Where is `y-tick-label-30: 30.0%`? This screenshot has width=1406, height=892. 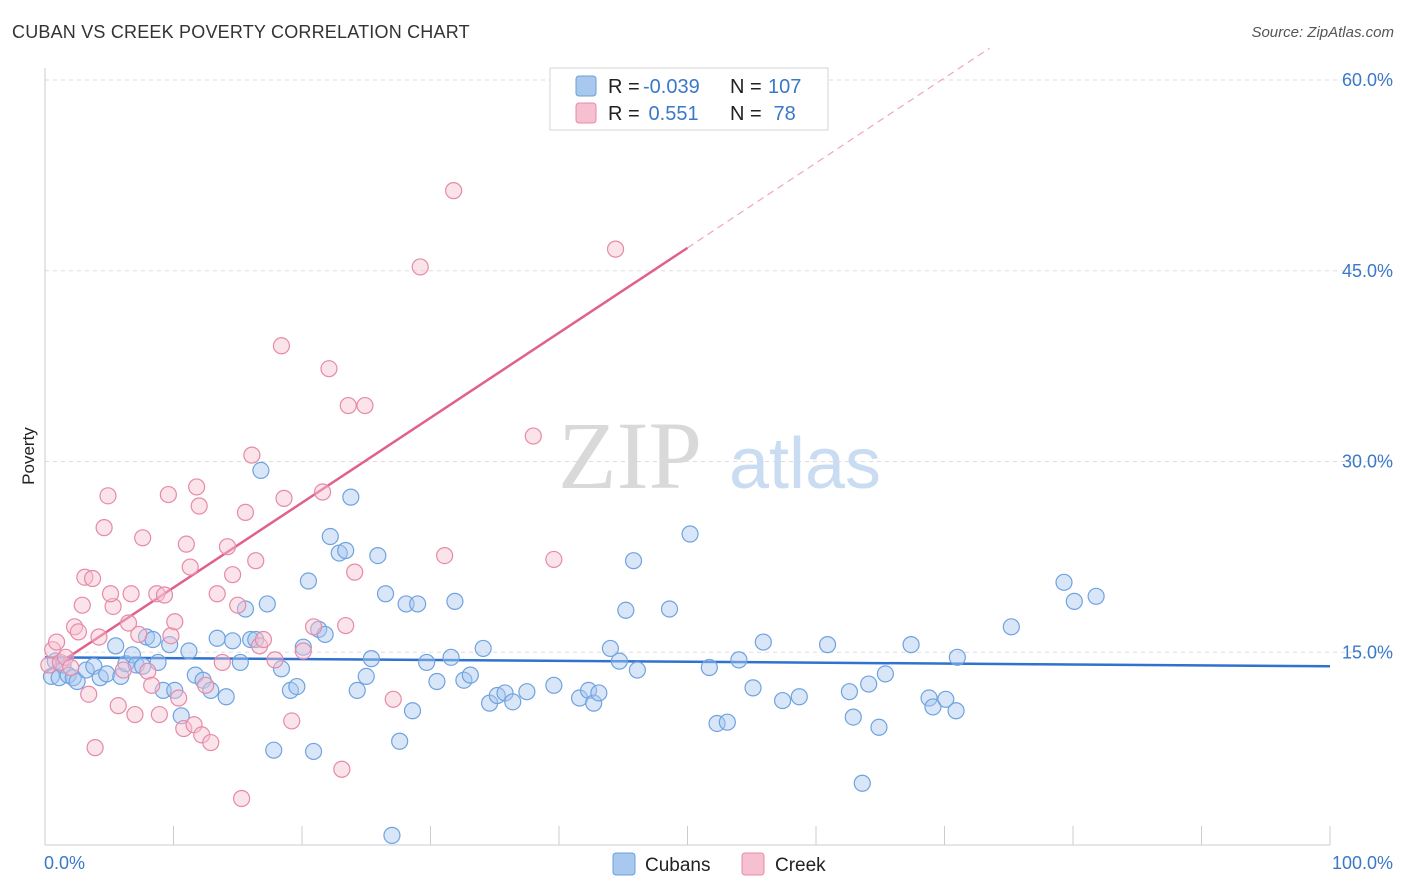
y-tick-label-30: 30.0% is located at coordinates (1367, 462).